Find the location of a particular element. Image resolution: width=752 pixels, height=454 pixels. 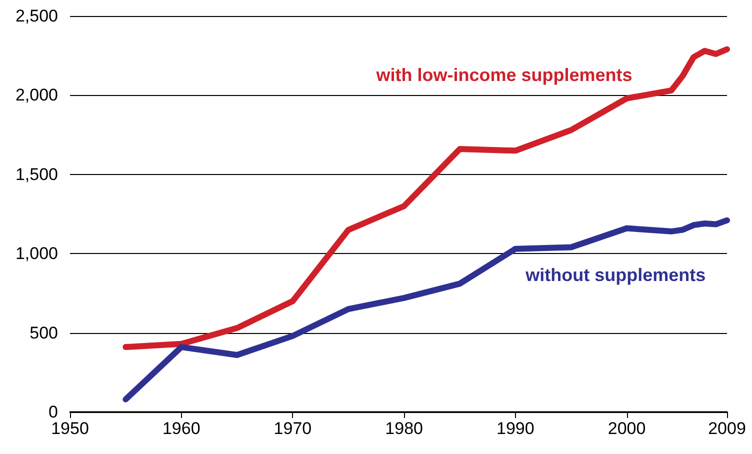

x-tick-label: 1970 is located at coordinates (293, 428).